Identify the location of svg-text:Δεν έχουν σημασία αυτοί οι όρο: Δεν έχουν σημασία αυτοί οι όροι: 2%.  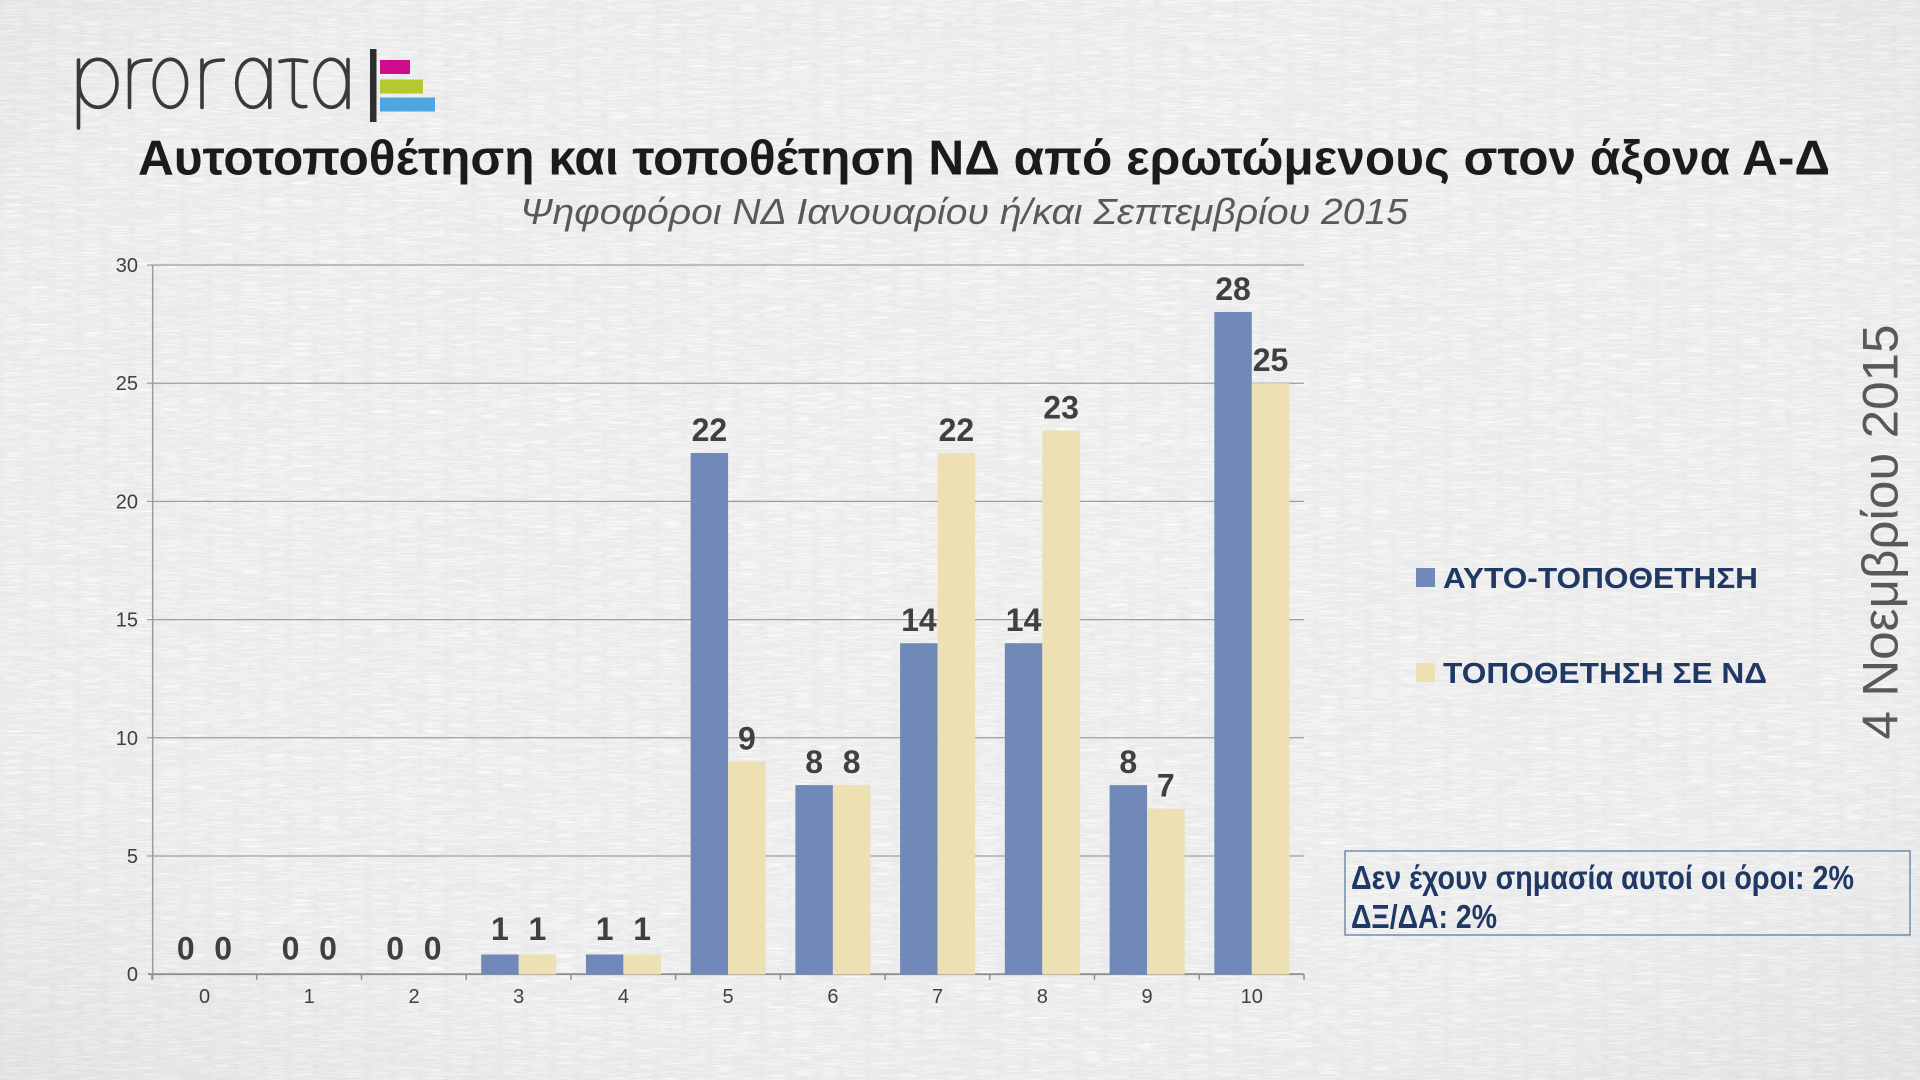
(1602, 877).